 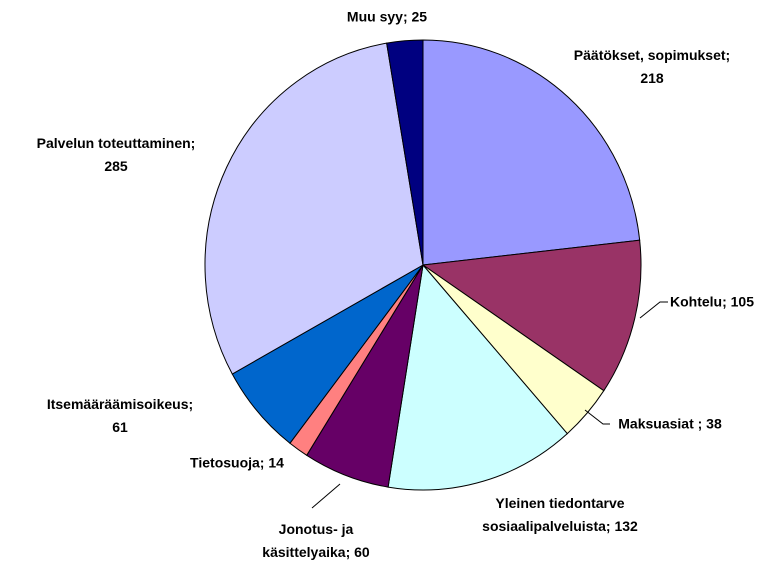 What do you see at coordinates (670, 423) in the screenshot?
I see `data-label: Maksuasiat ; 38` at bounding box center [670, 423].